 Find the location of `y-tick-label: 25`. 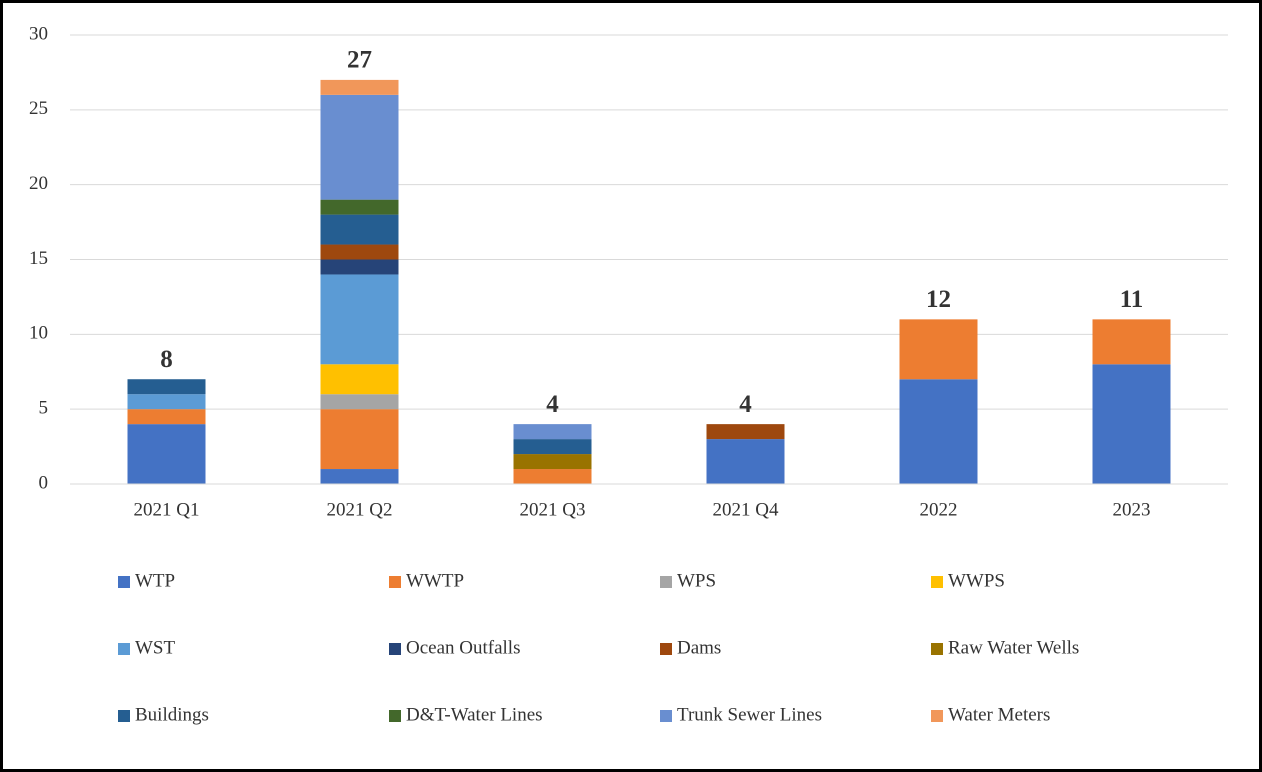

y-tick-label: 25 is located at coordinates (38, 108).